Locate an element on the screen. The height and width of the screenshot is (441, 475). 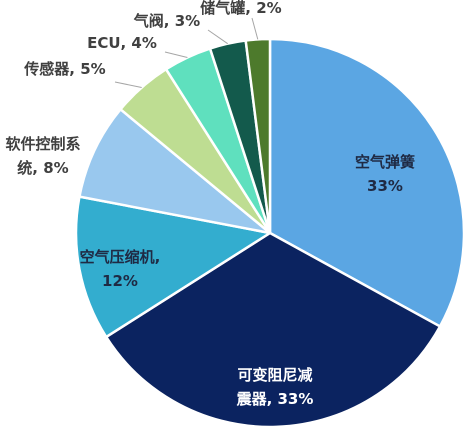
slice-label-line: 12% is located at coordinates (120, 281).